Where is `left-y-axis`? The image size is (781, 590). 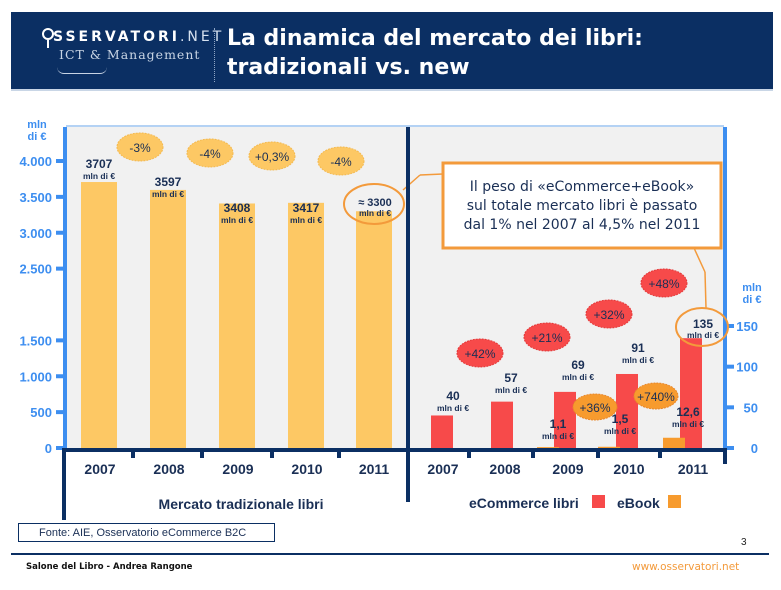
left-y-axis is located at coordinates (65, 287).